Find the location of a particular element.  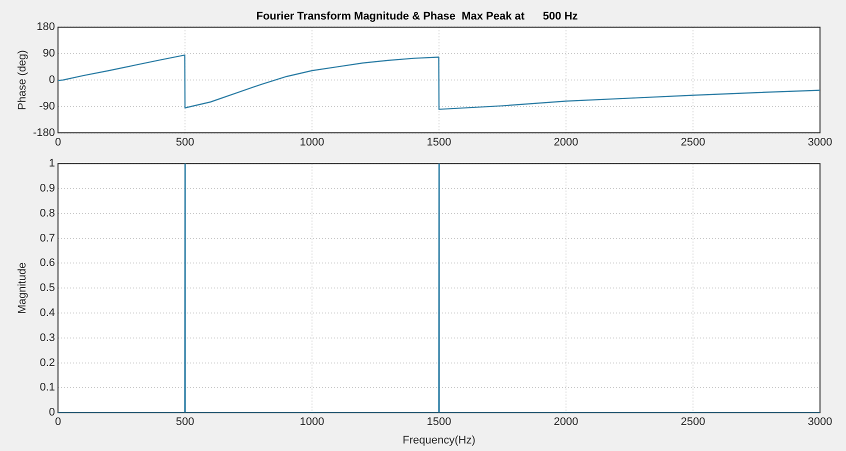

y-tick-label: 0.6 is located at coordinates (47, 263).